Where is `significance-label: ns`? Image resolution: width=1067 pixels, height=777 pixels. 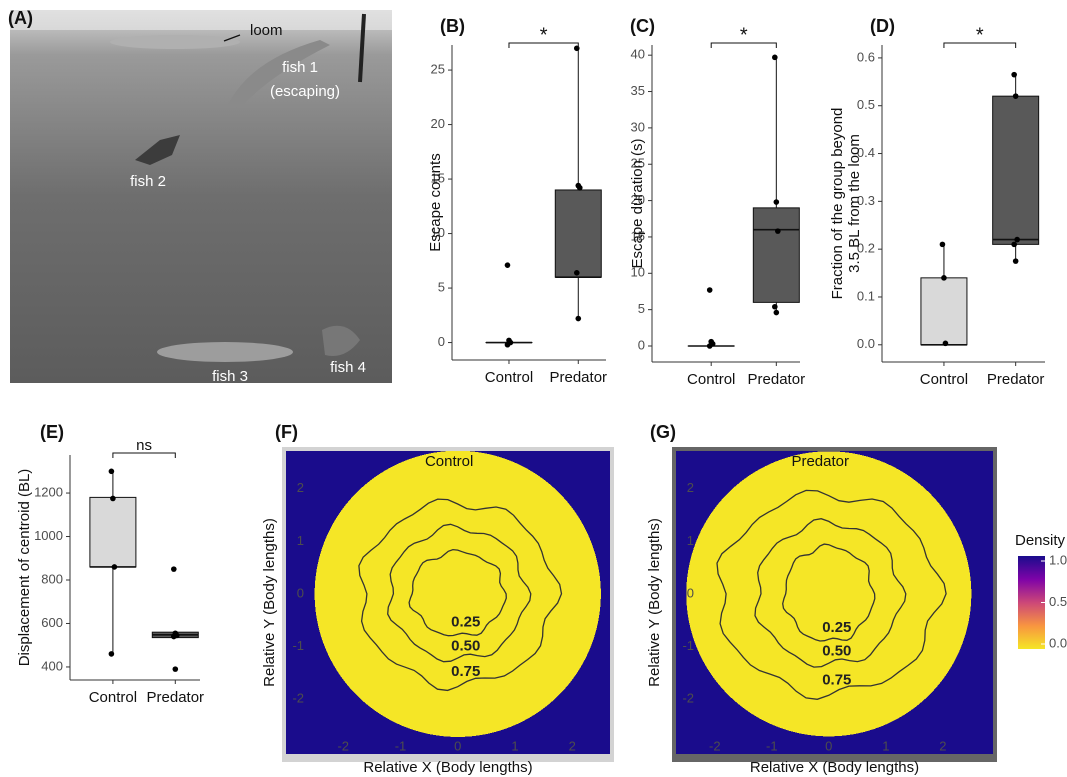 significance-label: ns is located at coordinates (144, 445).